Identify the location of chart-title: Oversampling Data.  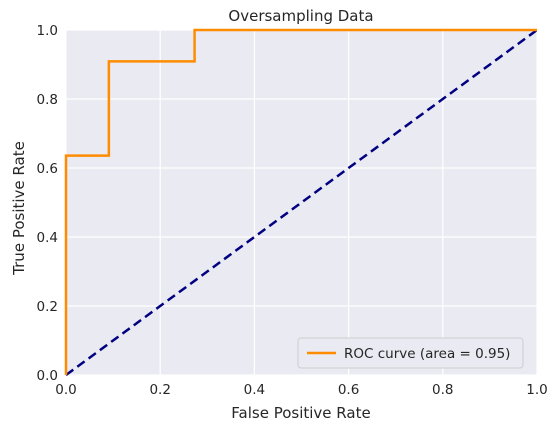
(300, 16).